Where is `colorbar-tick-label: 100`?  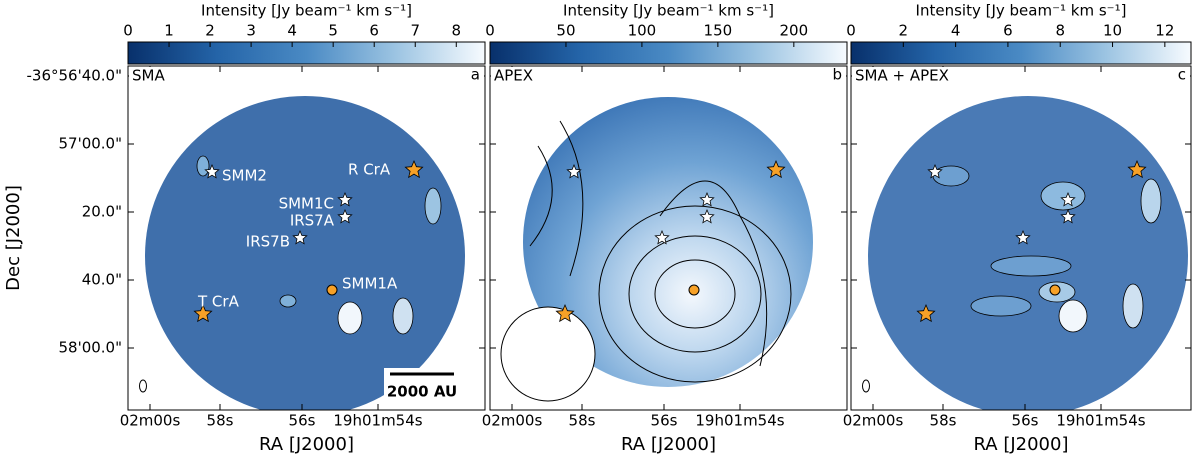
colorbar-tick-label: 100 is located at coordinates (642, 31).